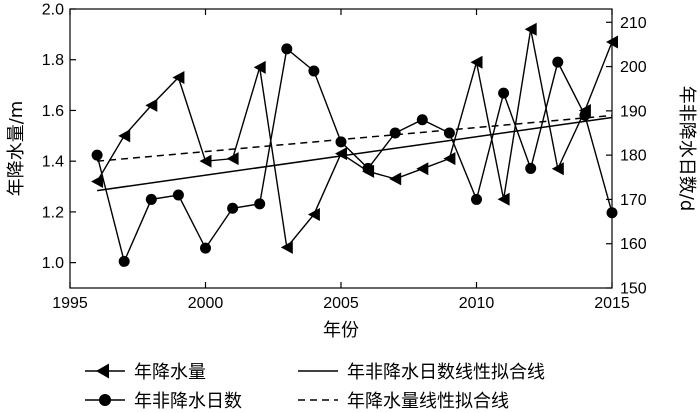 The height and width of the screenshot is (413, 700). Describe the element at coordinates (53, 10) in the screenshot. I see `y-left-tick-label: 2.0` at that location.